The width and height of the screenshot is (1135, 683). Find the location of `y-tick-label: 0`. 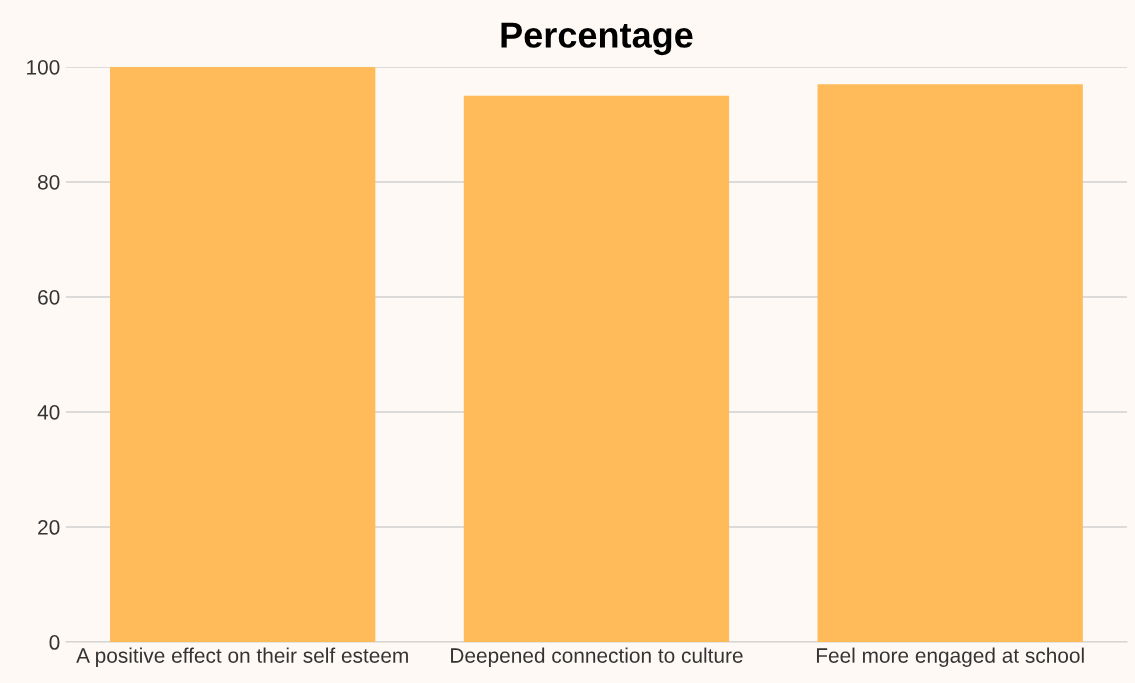

y-tick-label: 0 is located at coordinates (54, 642).